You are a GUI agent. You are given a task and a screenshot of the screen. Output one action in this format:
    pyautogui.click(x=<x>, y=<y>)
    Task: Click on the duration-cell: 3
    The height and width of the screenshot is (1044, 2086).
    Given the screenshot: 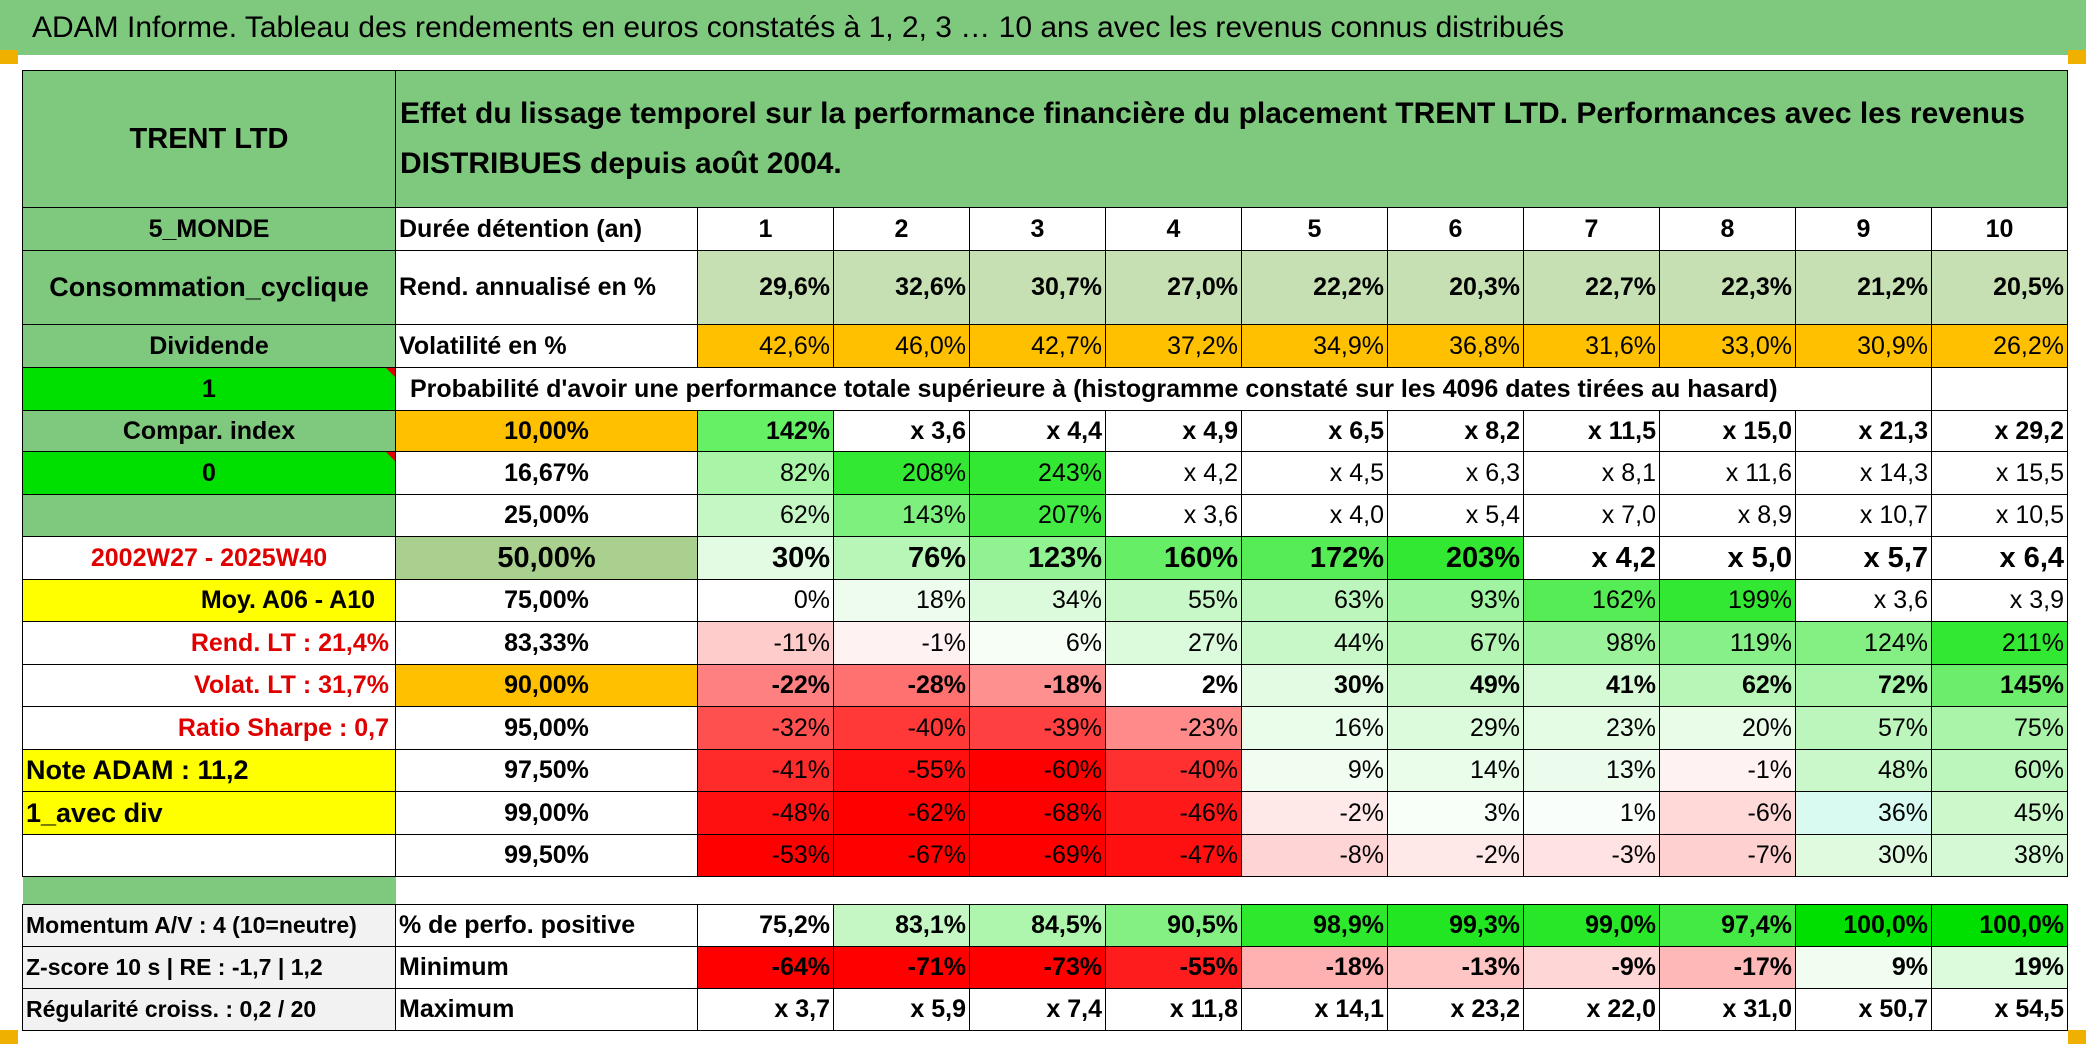 What is the action you would take?
    pyautogui.click(x=1037, y=229)
    